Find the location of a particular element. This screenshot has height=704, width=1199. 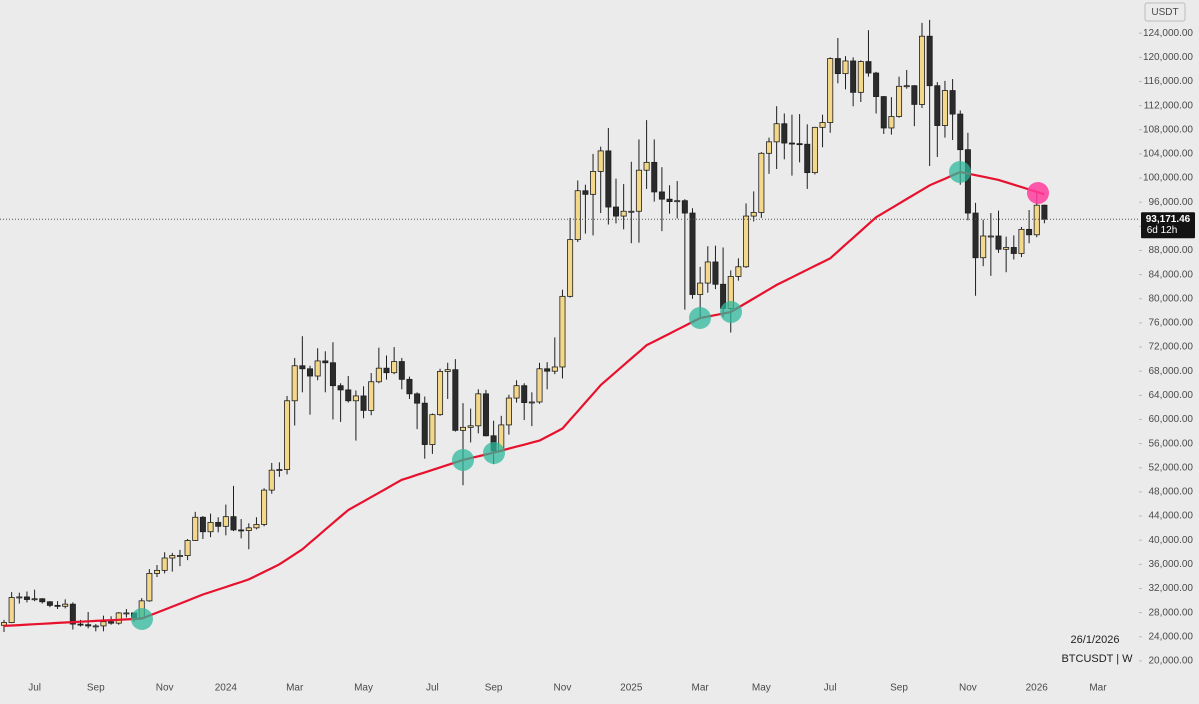

y-tick-label: 40,000.00 is located at coordinates (1171, 540).